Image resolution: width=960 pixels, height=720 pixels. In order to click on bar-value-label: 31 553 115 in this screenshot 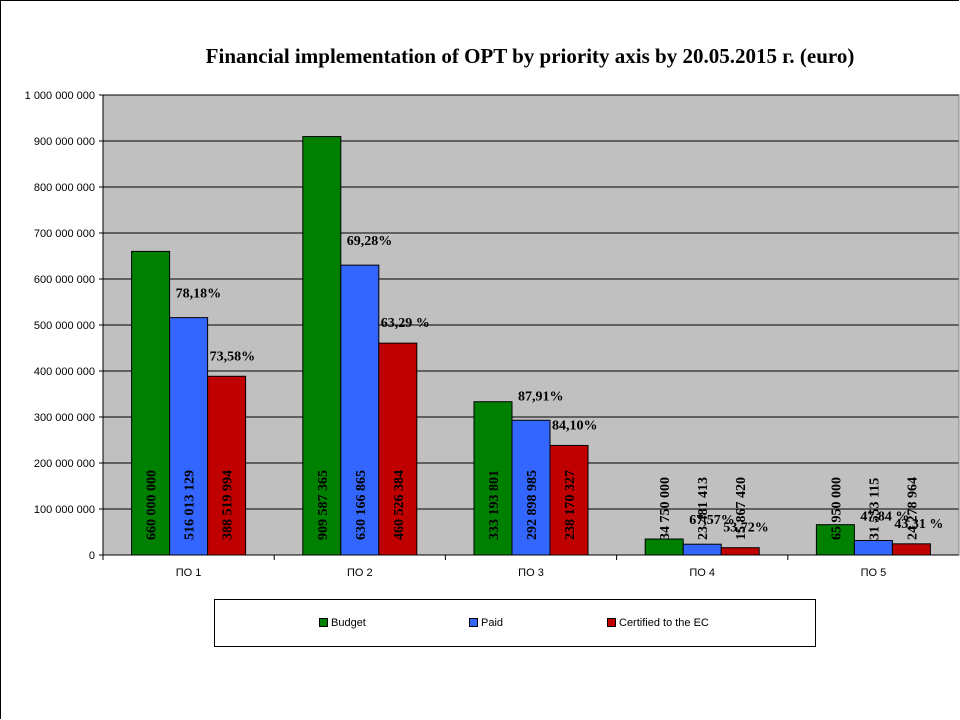, I will do `click(874, 509)`.